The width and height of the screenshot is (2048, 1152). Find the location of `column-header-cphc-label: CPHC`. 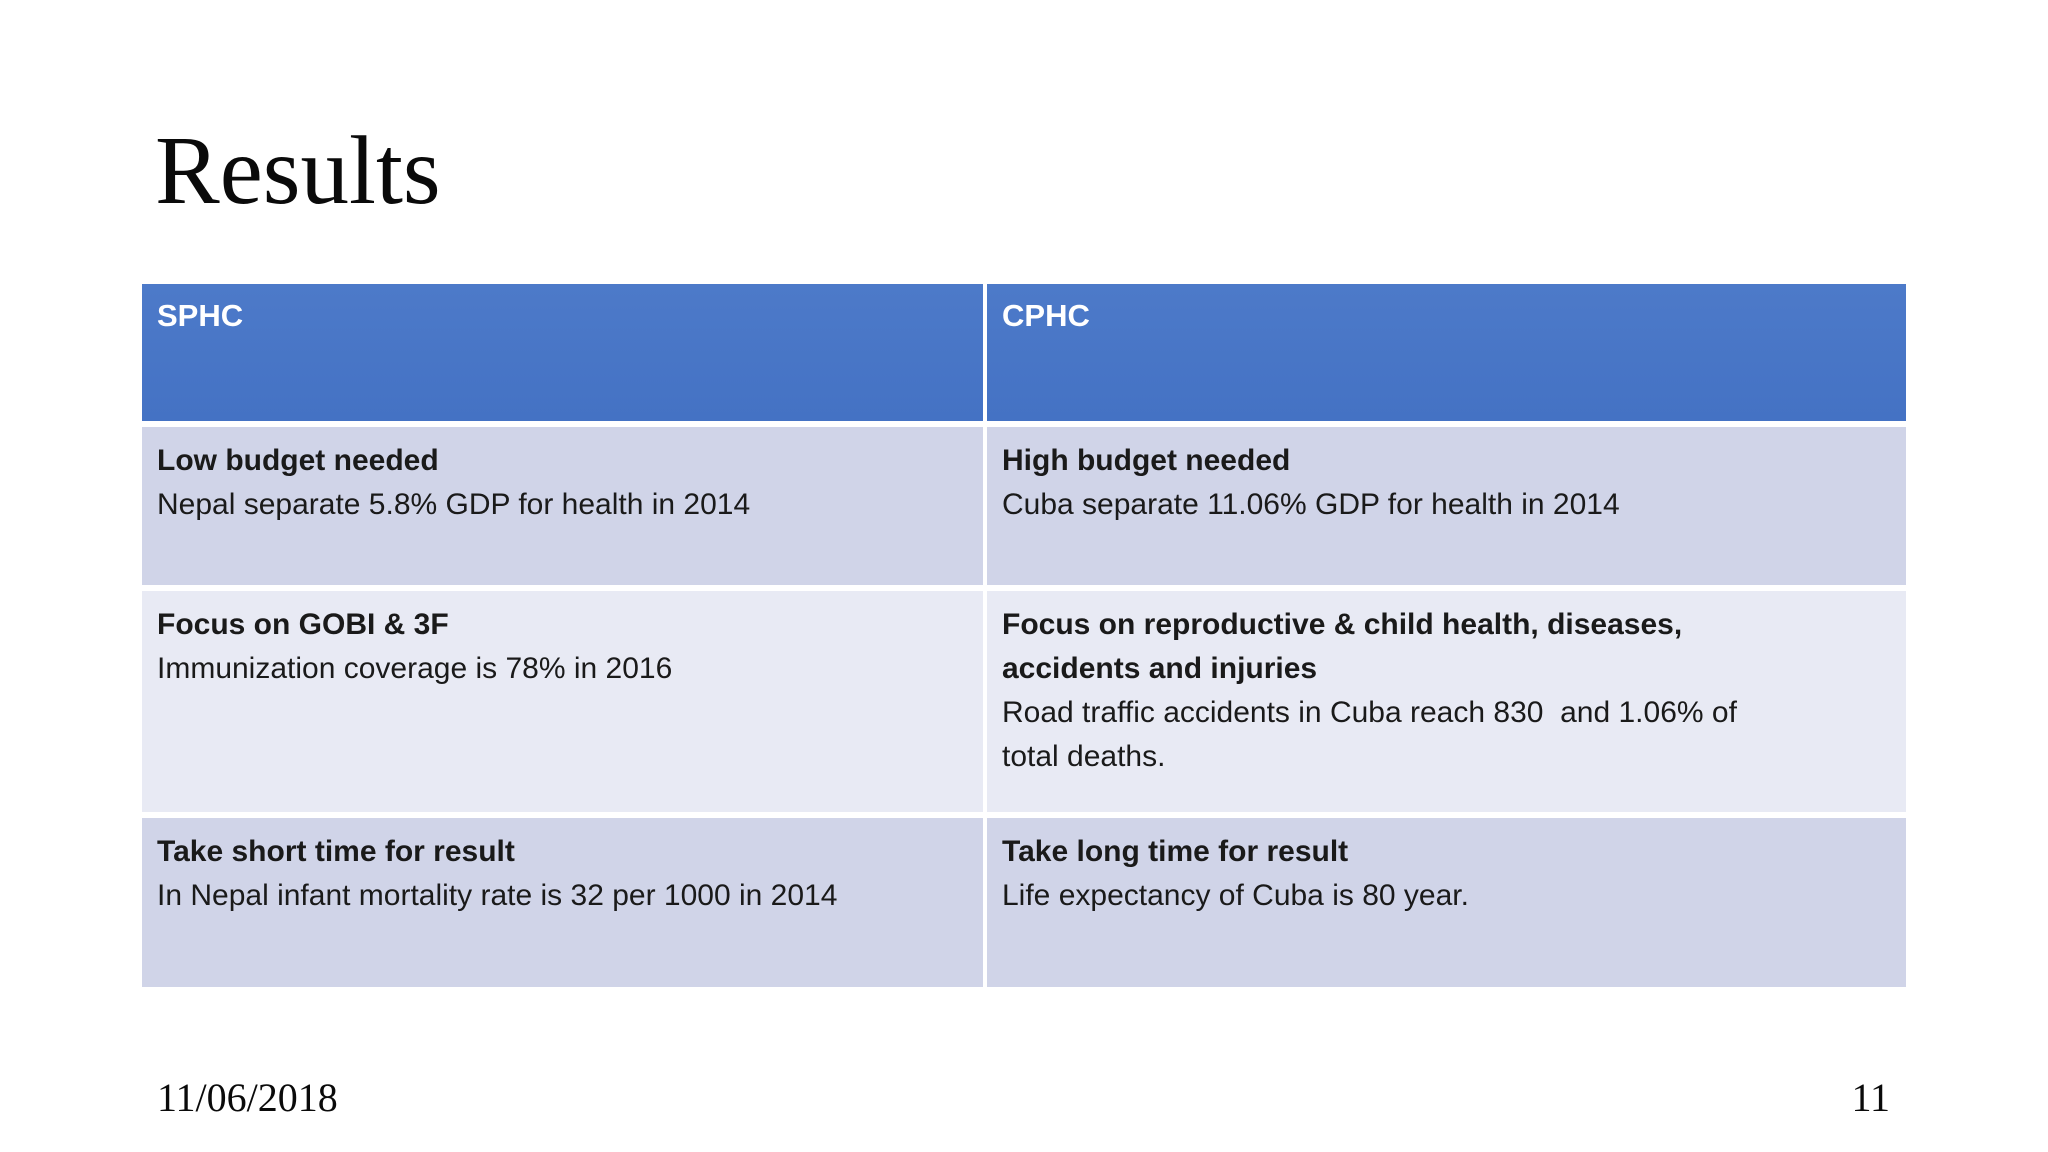

column-header-cphc-label: CPHC is located at coordinates (1046, 315).